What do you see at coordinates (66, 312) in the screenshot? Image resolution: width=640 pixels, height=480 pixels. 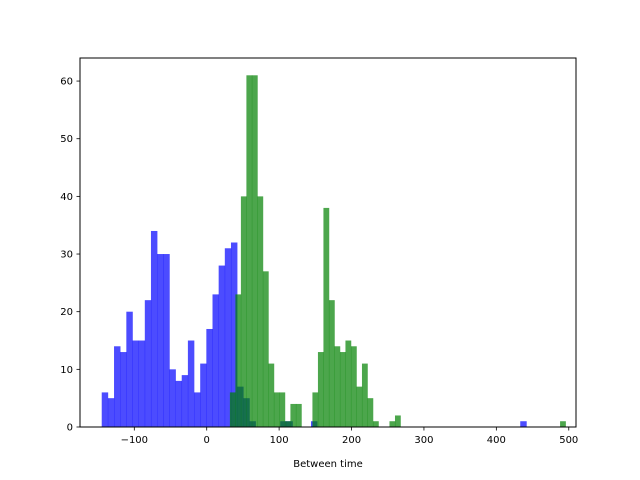 I see `y-tick-label: 20` at bounding box center [66, 312].